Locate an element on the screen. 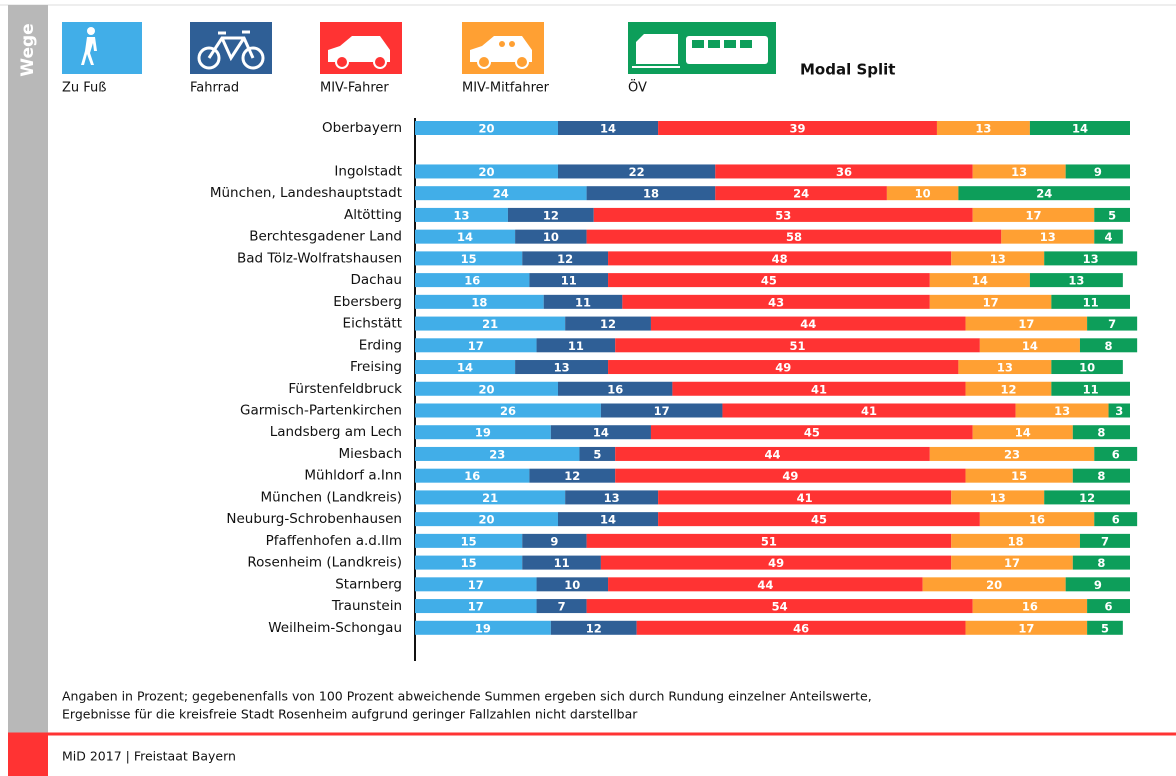 The height and width of the screenshot is (776, 1176). icon-car is located at coordinates (361, 48).